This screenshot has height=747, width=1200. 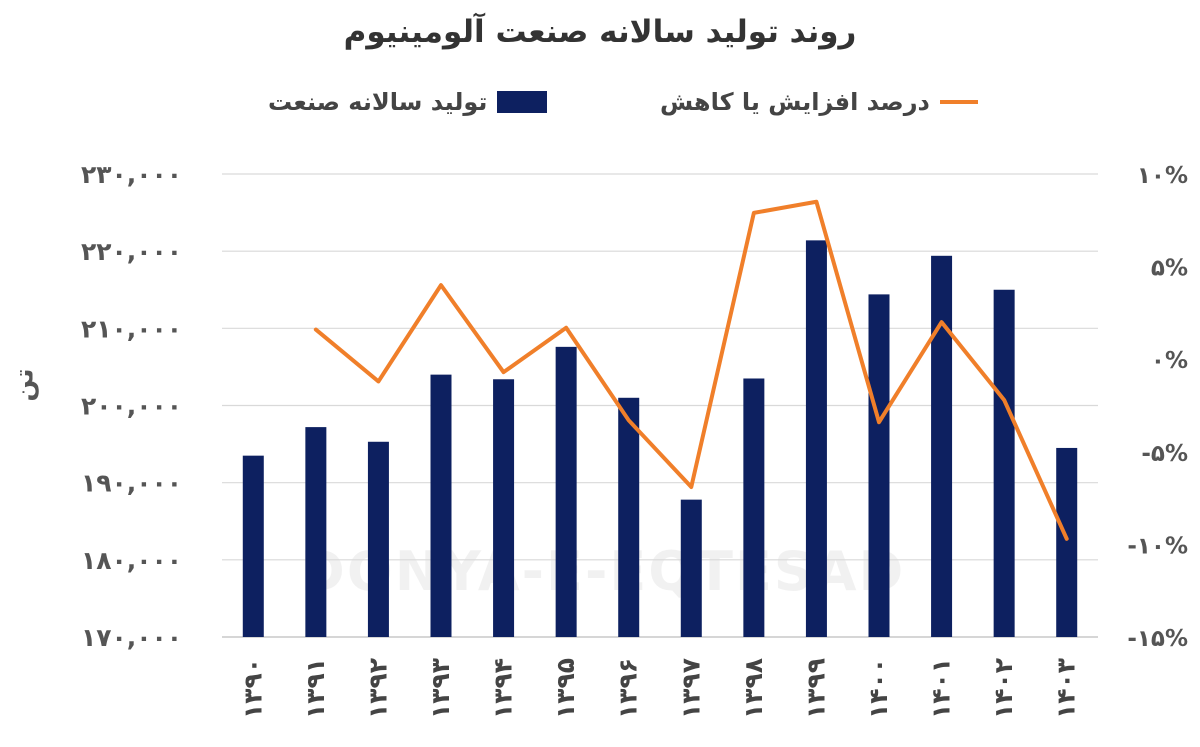 What do you see at coordinates (1157, 639) in the screenshot?
I see `y2-tick-label: -۱۵%` at bounding box center [1157, 639].